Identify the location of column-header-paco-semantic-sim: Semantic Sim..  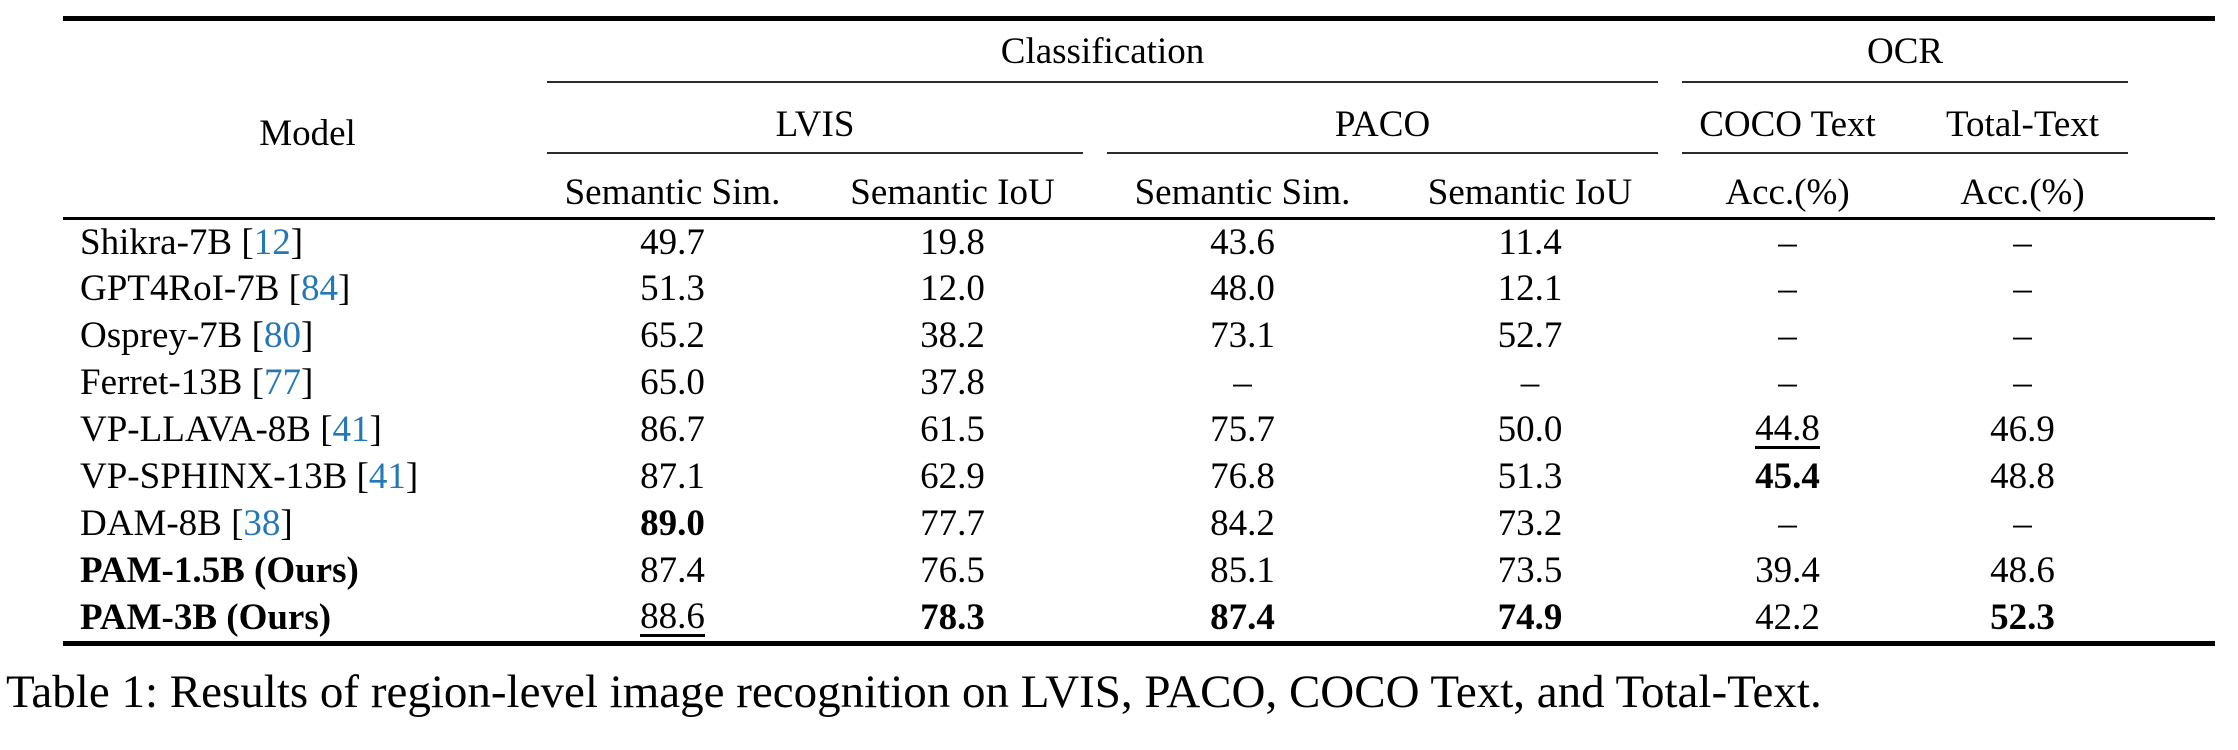
(1242, 194).